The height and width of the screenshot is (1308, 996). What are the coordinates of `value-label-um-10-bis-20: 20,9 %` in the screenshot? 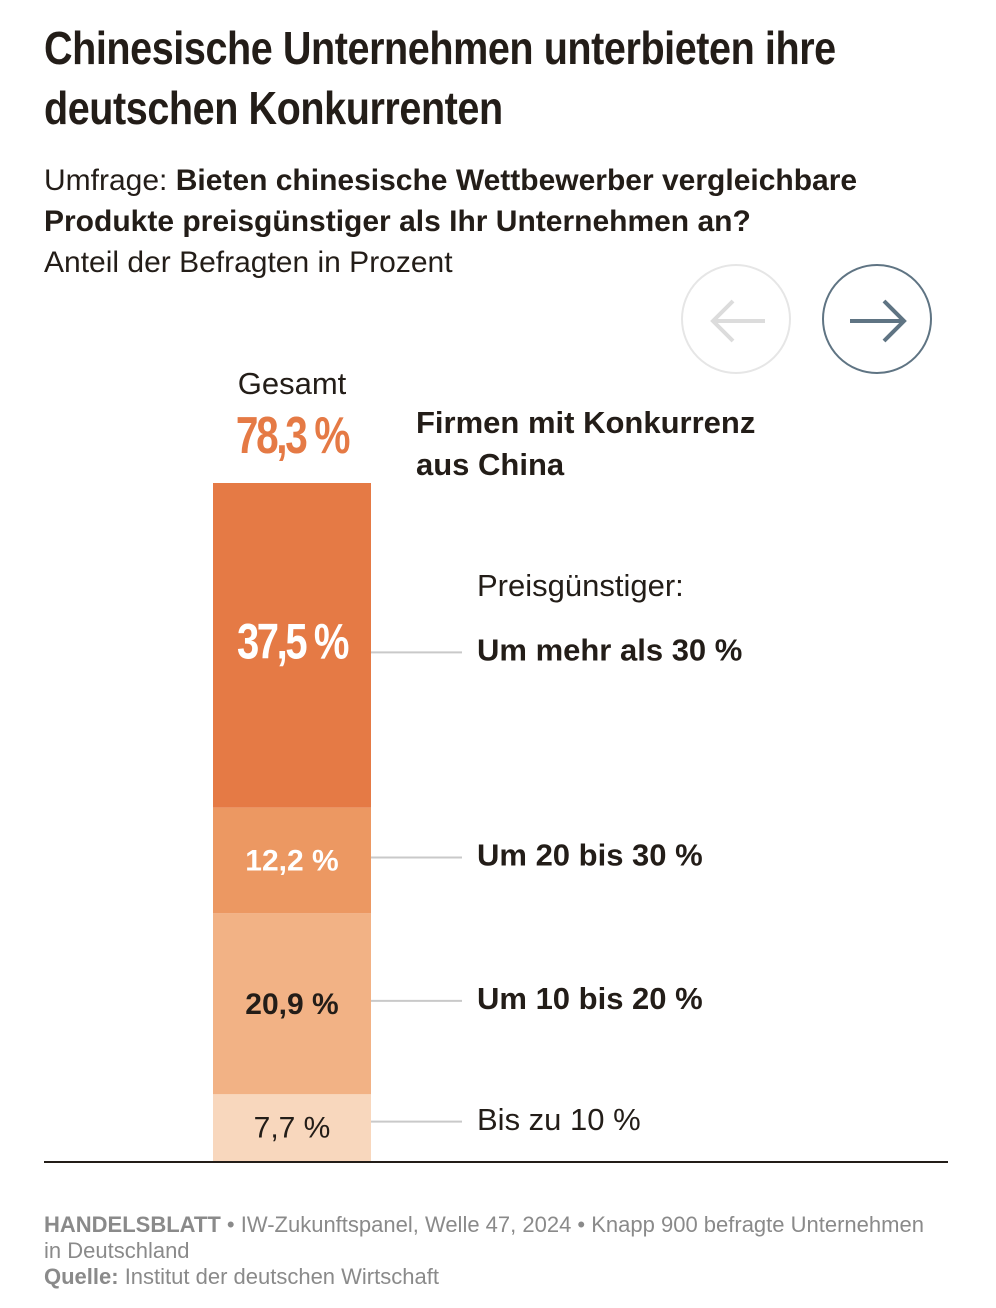 It's located at (291, 1004).